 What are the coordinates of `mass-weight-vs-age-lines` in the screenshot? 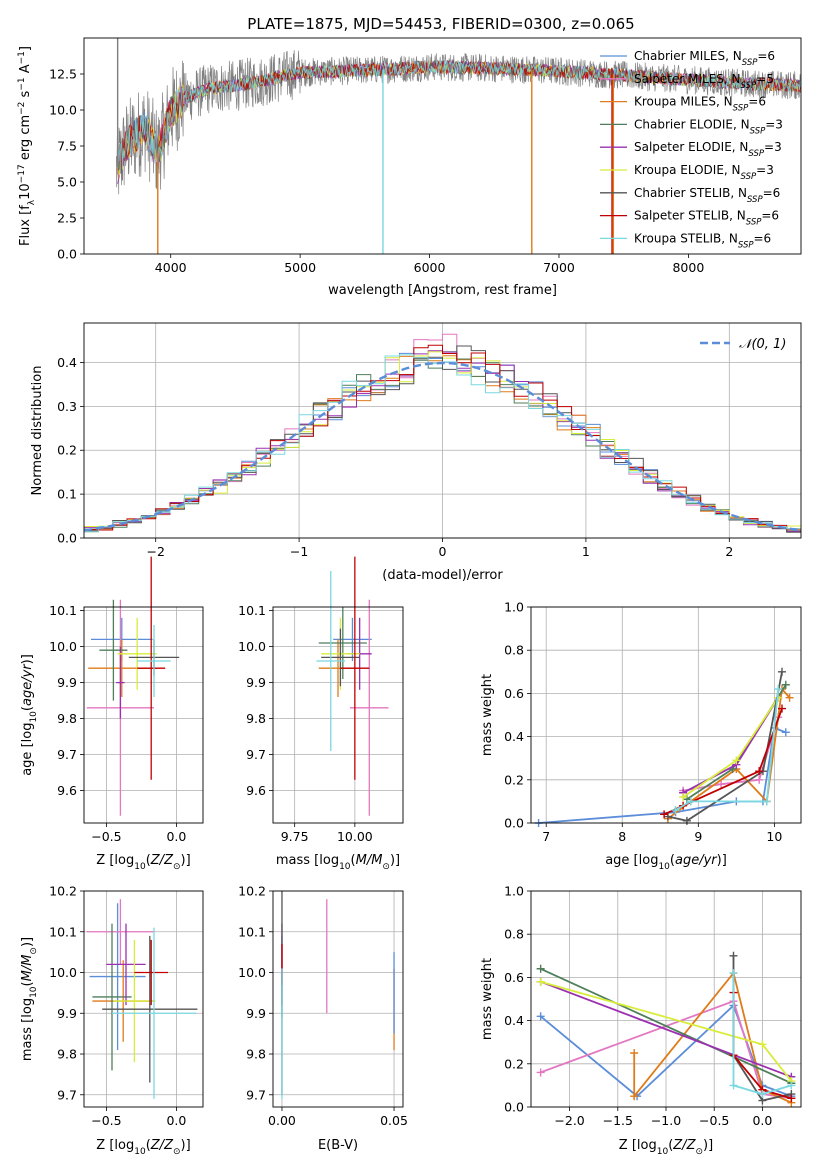 It's located at (664, 747).